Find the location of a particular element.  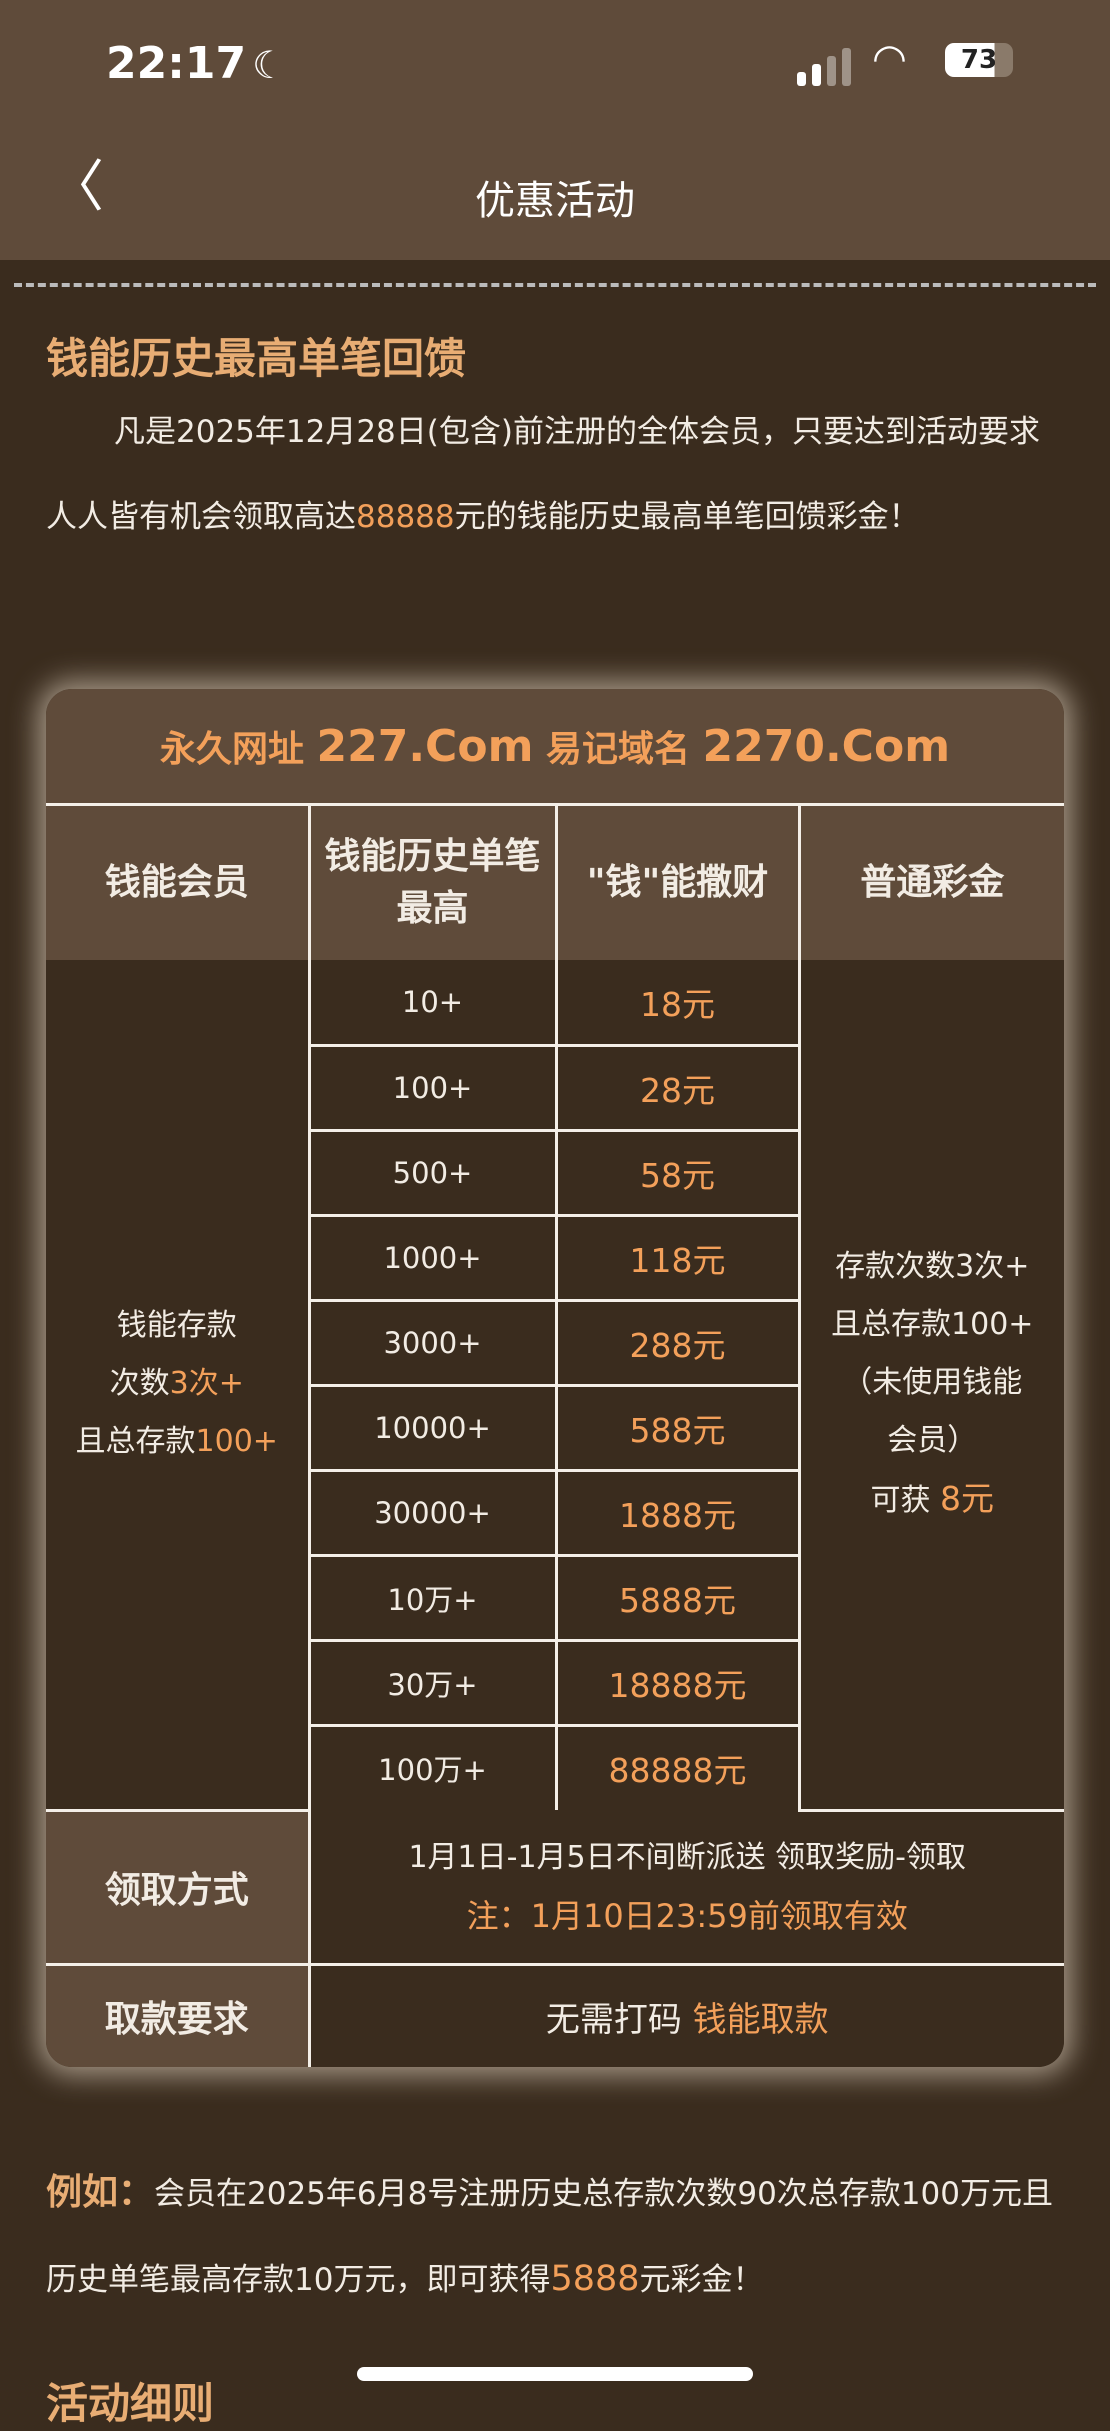

page-title: 优惠活动 is located at coordinates (555, 201).